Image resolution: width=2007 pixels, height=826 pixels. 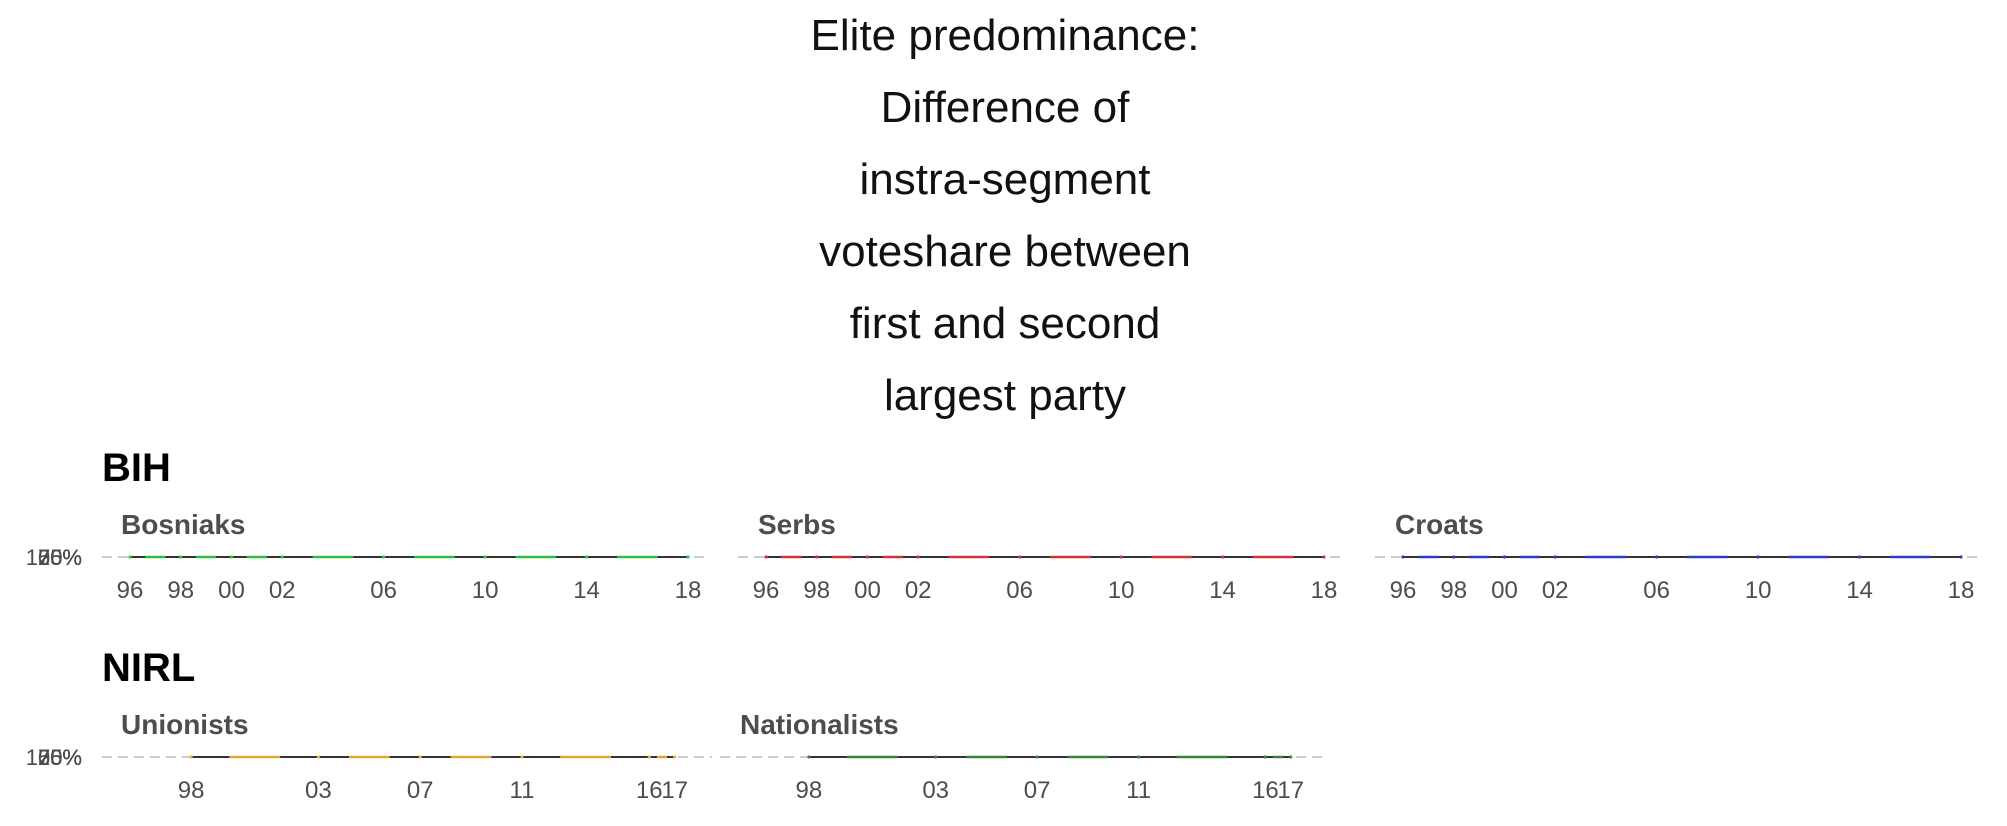 What do you see at coordinates (1005, 323) in the screenshot?
I see `chart-title-line: first and second` at bounding box center [1005, 323].